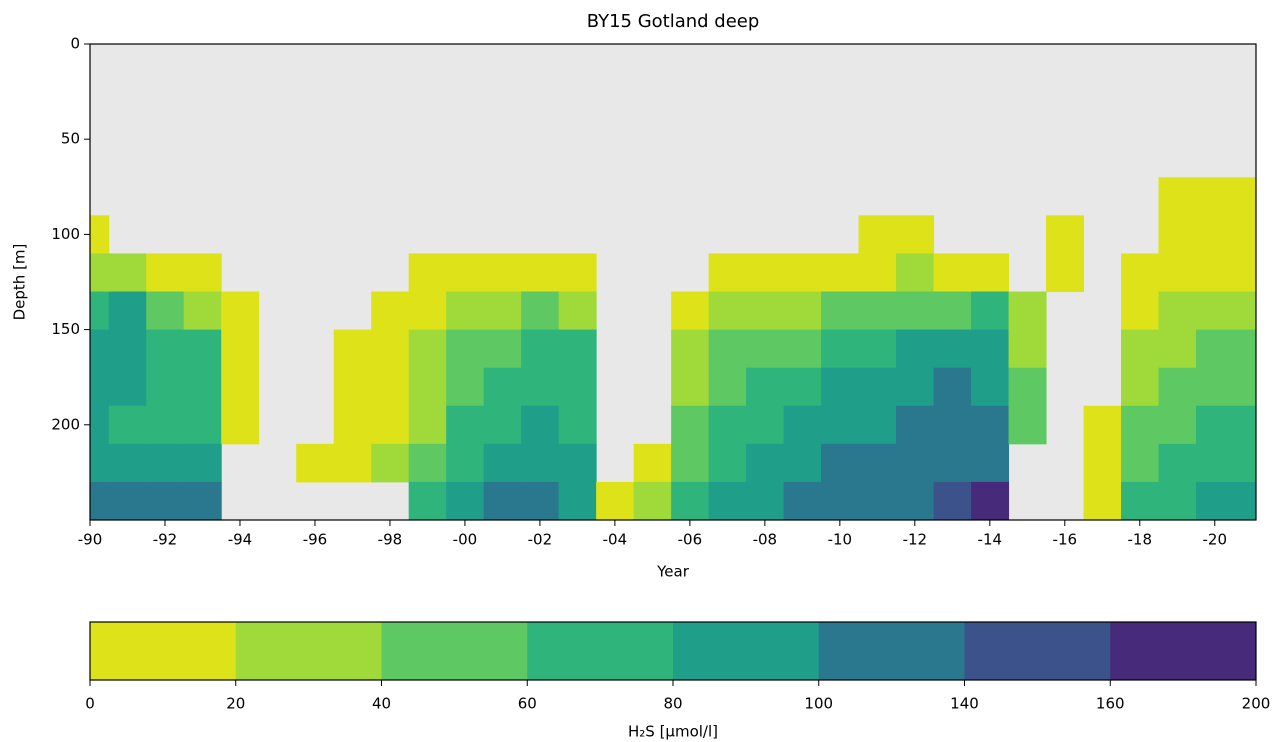 The image size is (1276, 742). I want to click on x-tick-label: -10, so click(840, 540).